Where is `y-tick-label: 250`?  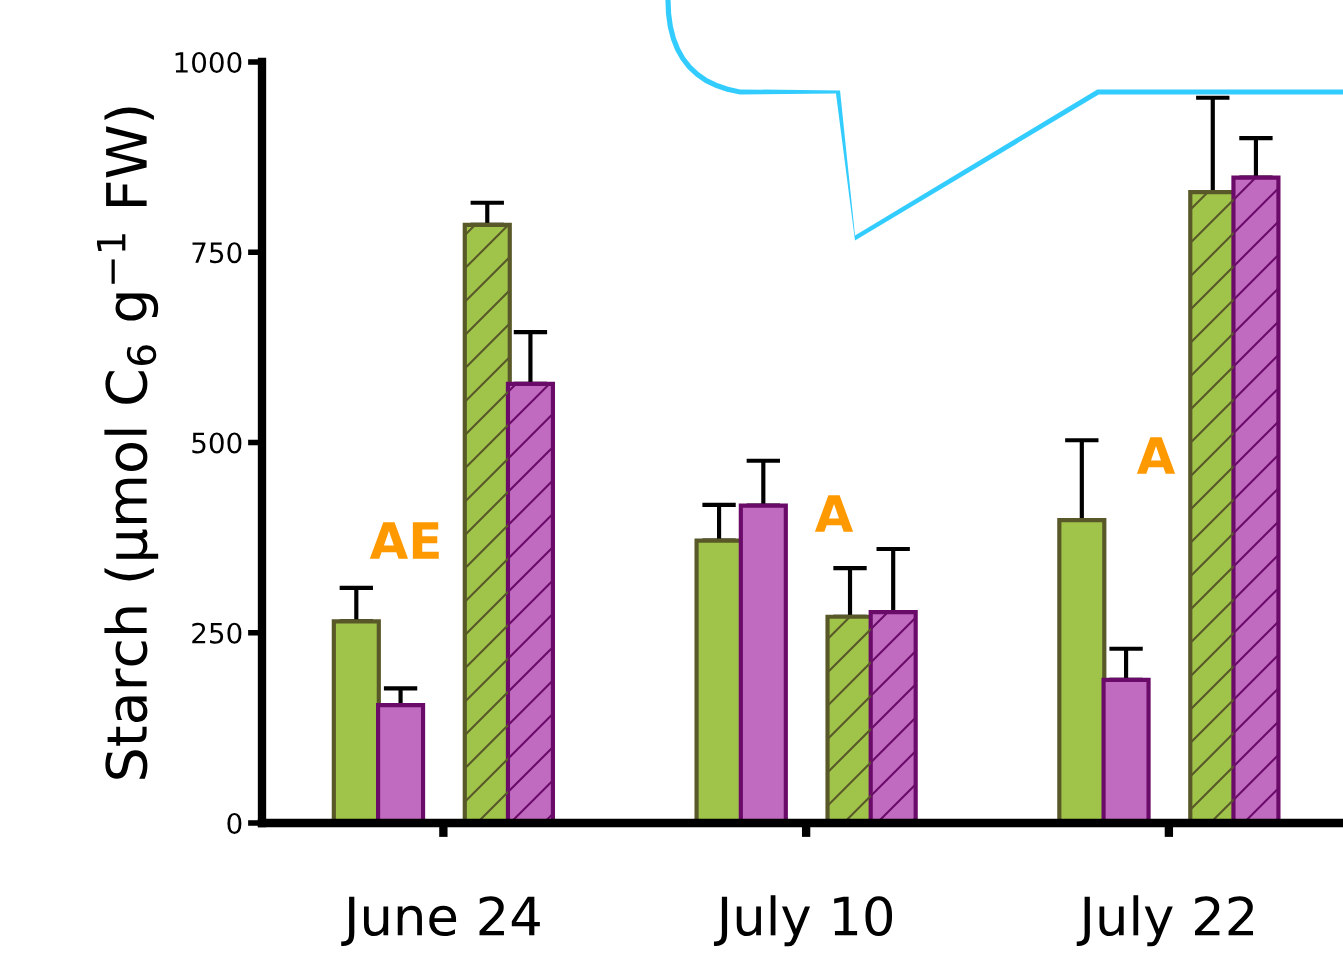 y-tick-label: 250 is located at coordinates (217, 633).